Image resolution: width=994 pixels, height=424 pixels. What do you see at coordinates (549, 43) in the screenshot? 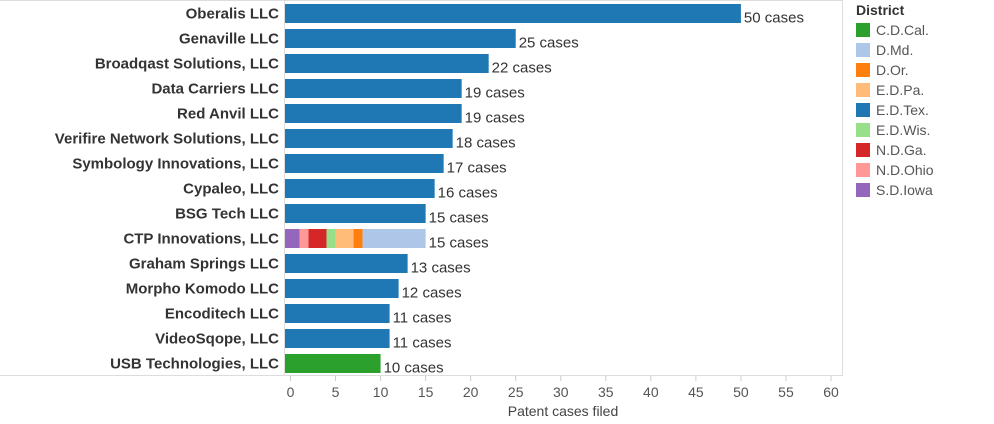
I see `data-label: 25 cases` at bounding box center [549, 43].